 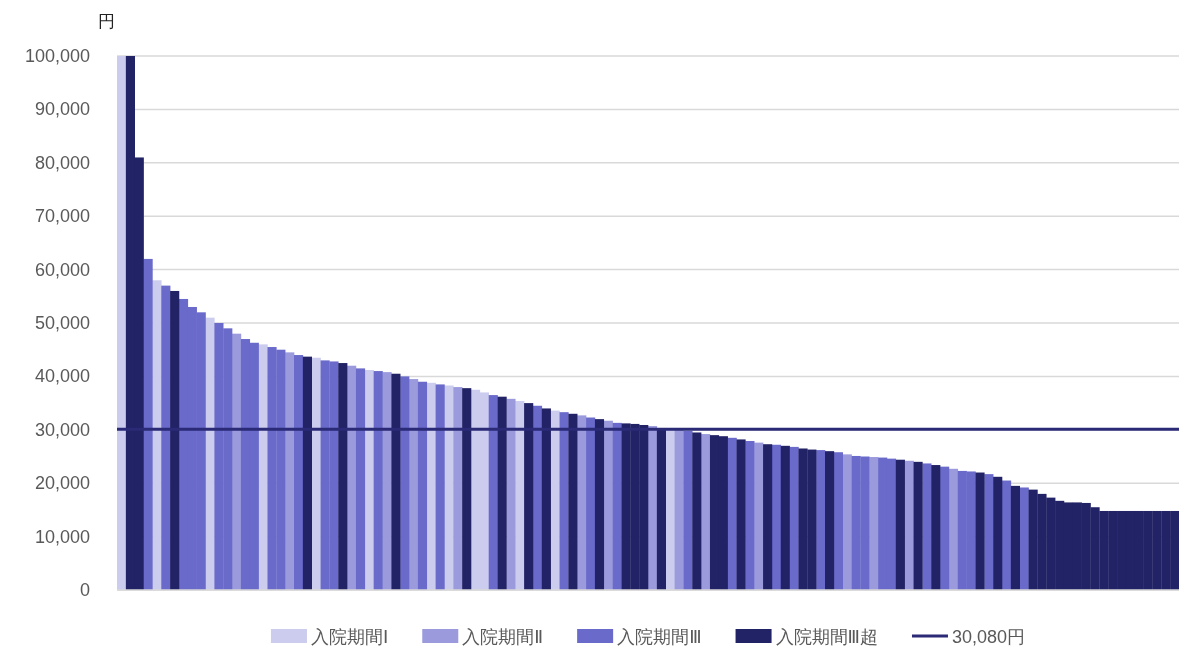 I want to click on y-tick-label: 10,000, so click(x=62, y=536).